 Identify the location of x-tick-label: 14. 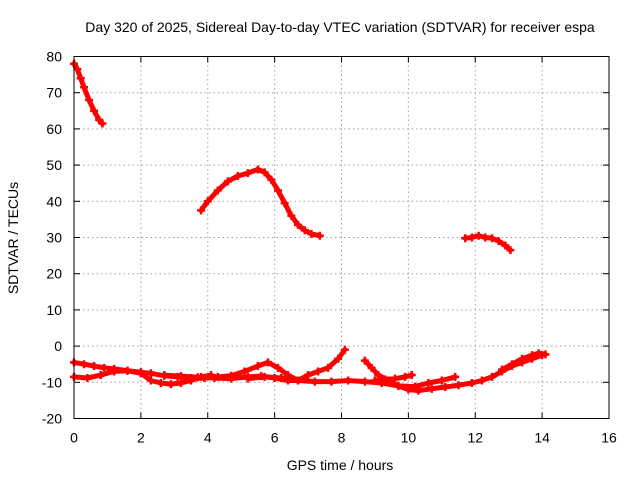
(542, 438).